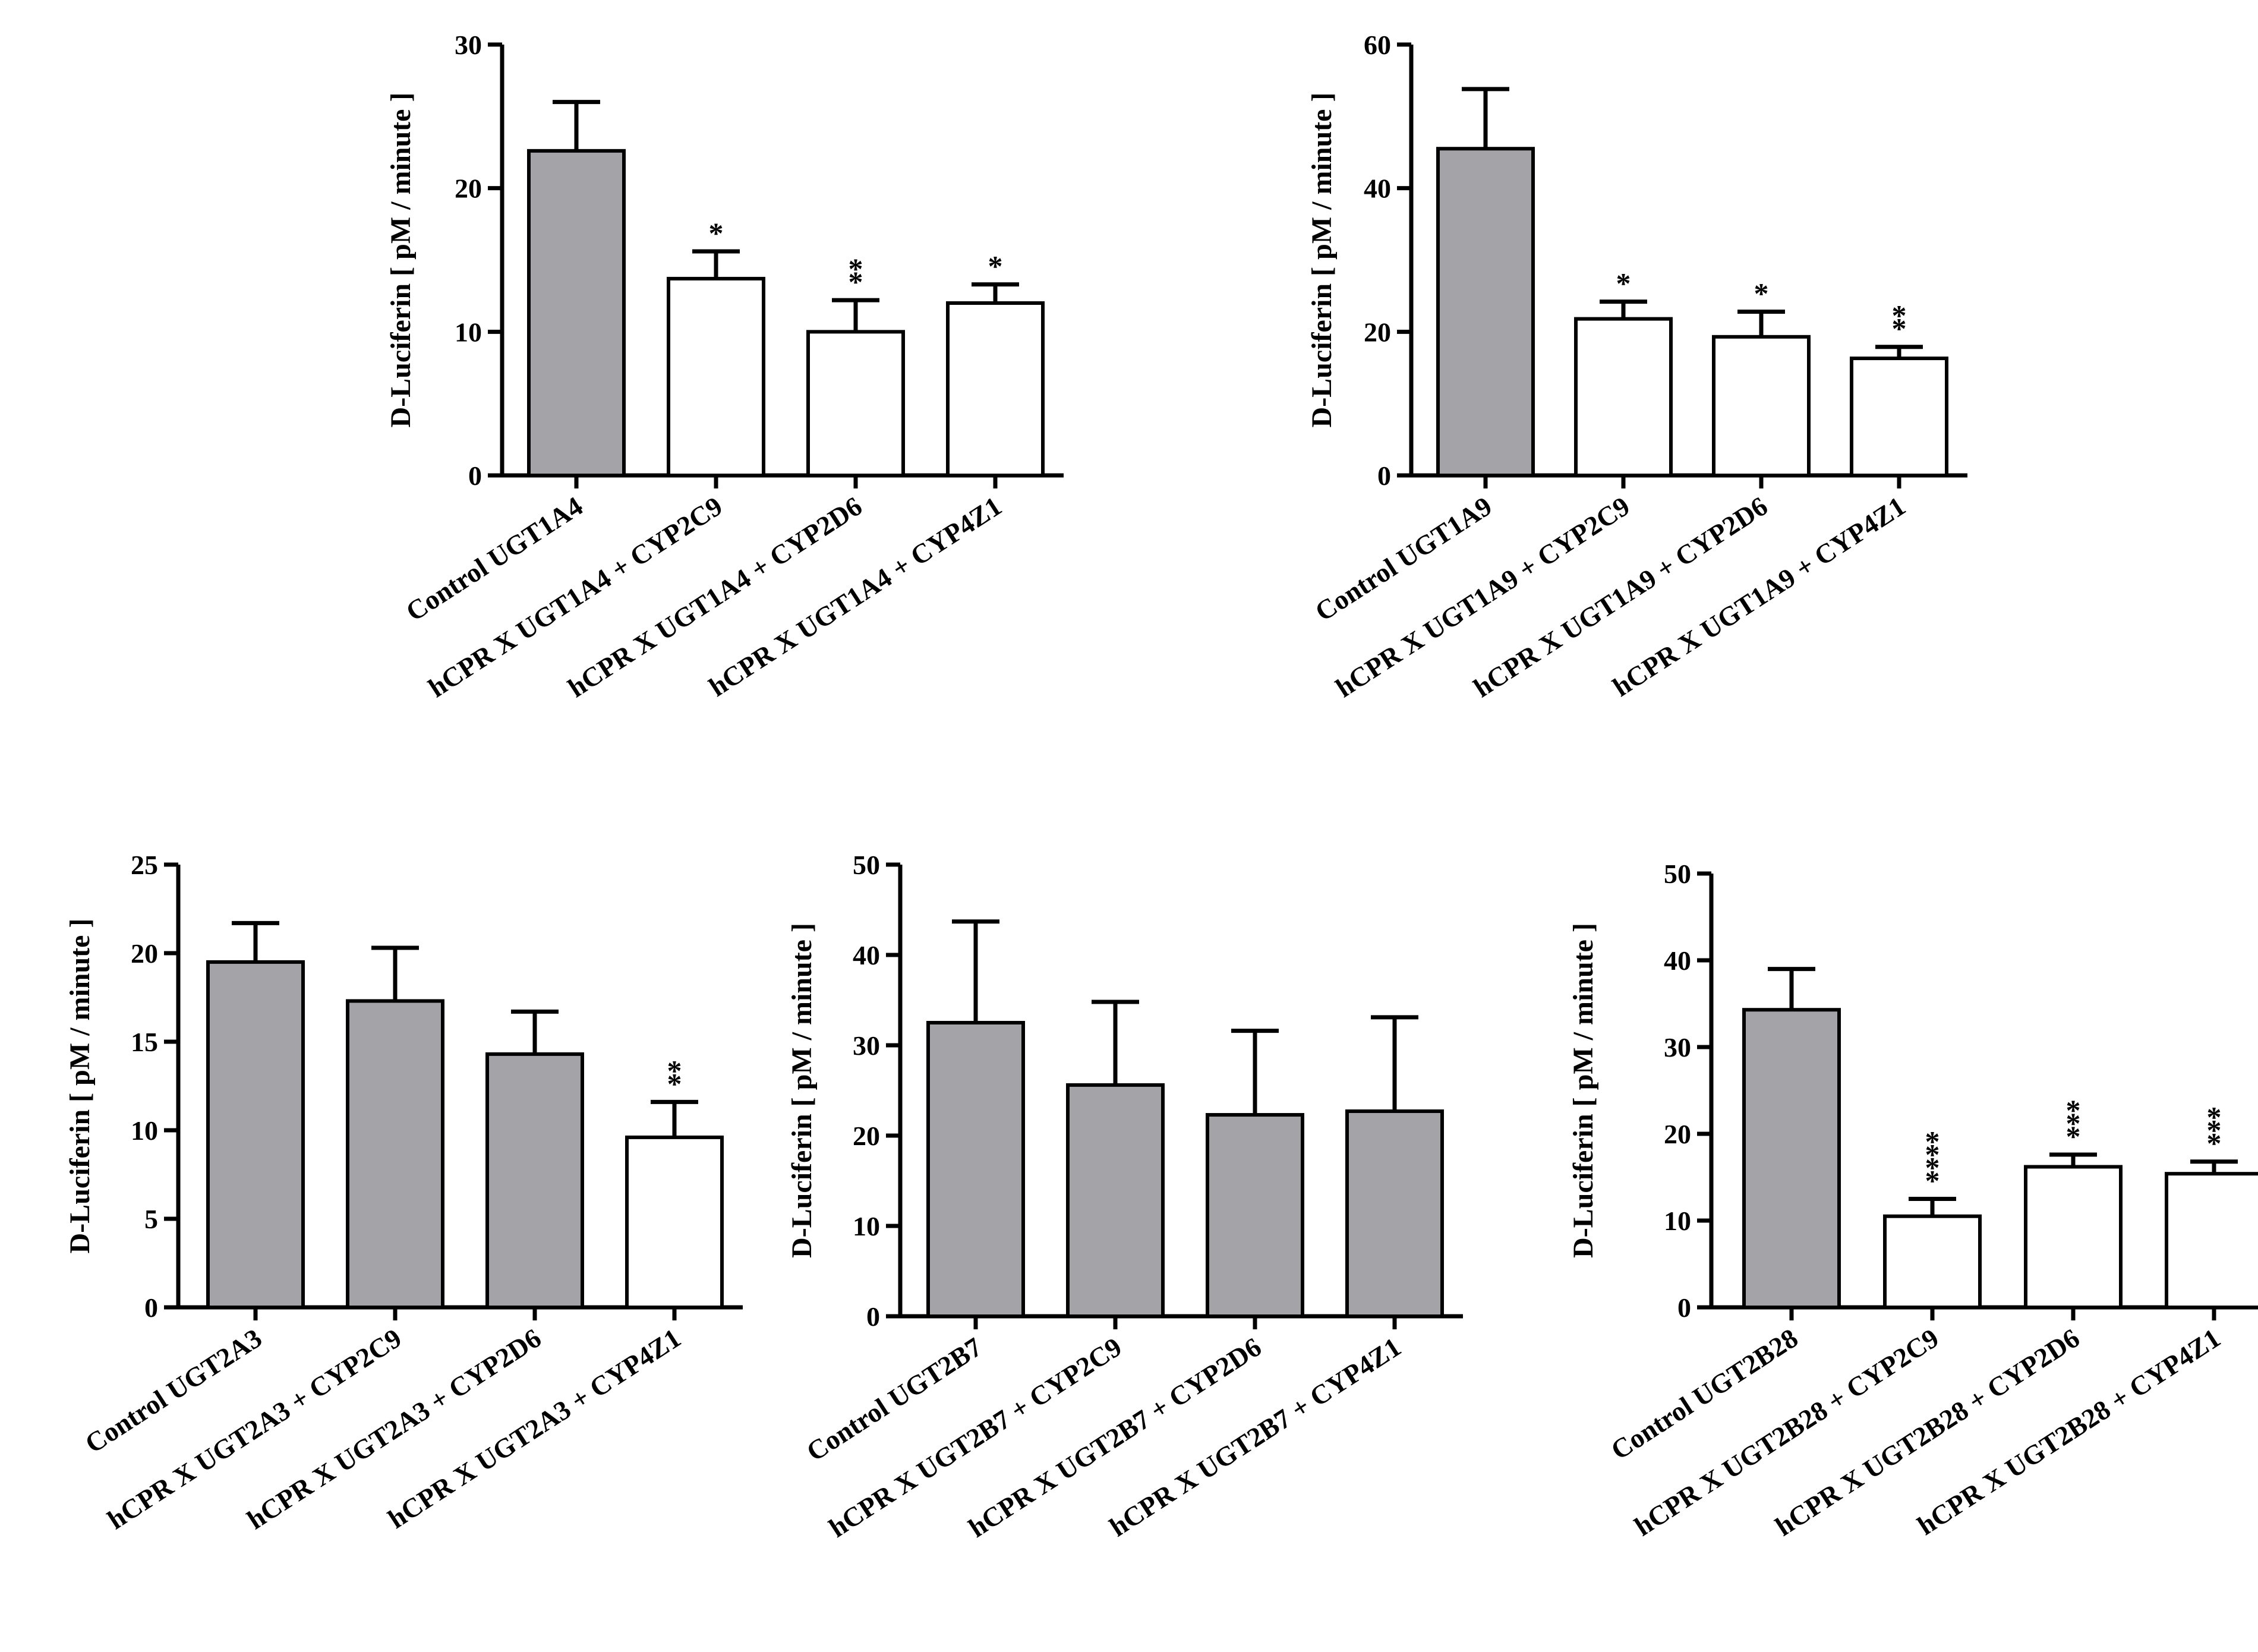  I want to click on y-tick-label: 5, so click(151, 1219).